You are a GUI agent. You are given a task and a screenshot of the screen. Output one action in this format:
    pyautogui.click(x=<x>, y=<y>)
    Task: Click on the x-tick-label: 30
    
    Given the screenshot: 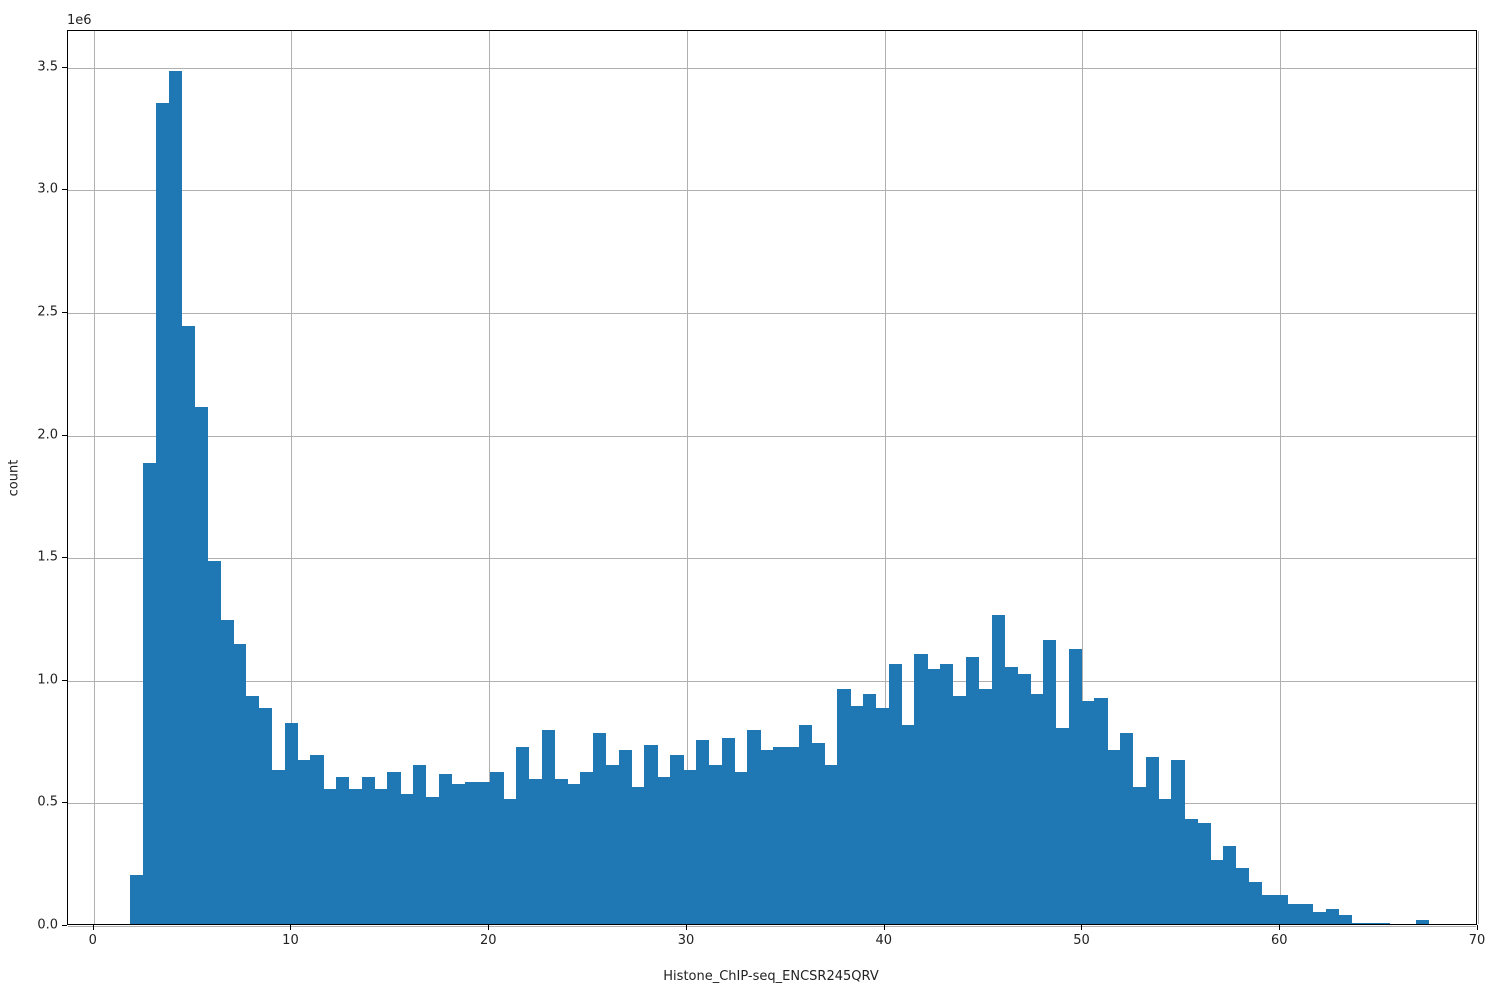 What is the action you would take?
    pyautogui.click(x=686, y=940)
    